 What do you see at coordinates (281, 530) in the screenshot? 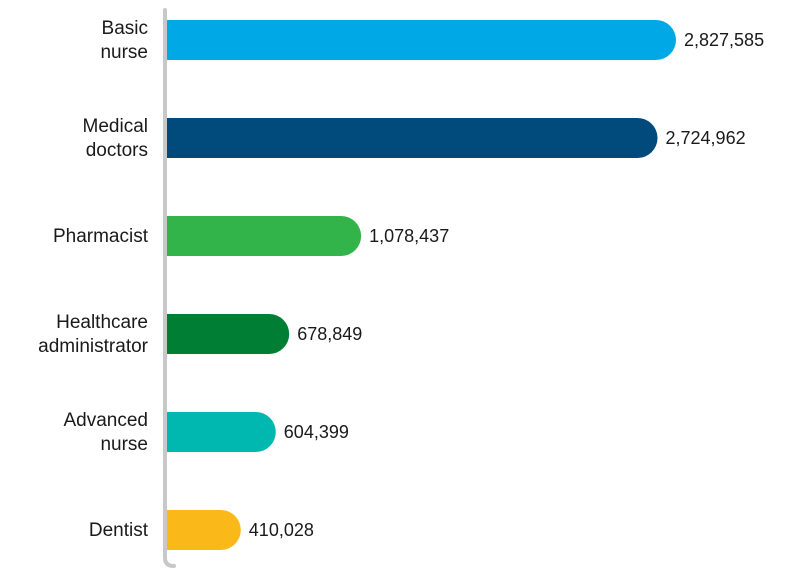
I see `bar-value-label: 410,028` at bounding box center [281, 530].